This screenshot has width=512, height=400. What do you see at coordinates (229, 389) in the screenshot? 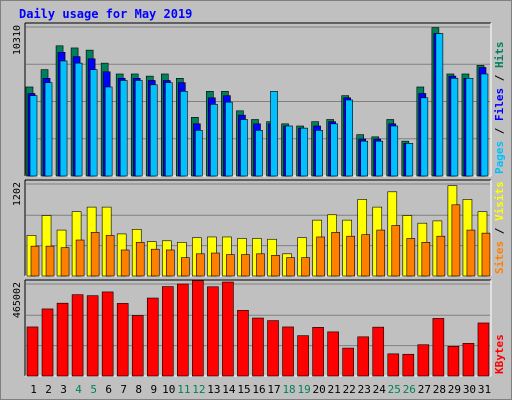
I see `x-axis-day-label: 14` at bounding box center [229, 389].